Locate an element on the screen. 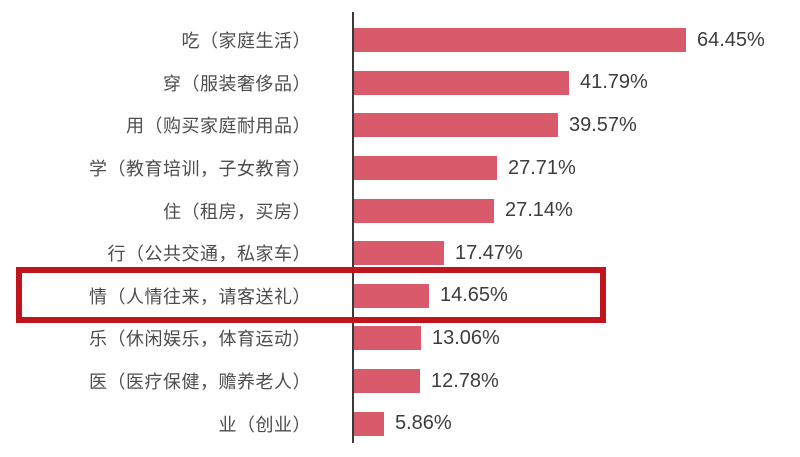 The height and width of the screenshot is (457, 800). axis-baseline is located at coordinates (353, 227).